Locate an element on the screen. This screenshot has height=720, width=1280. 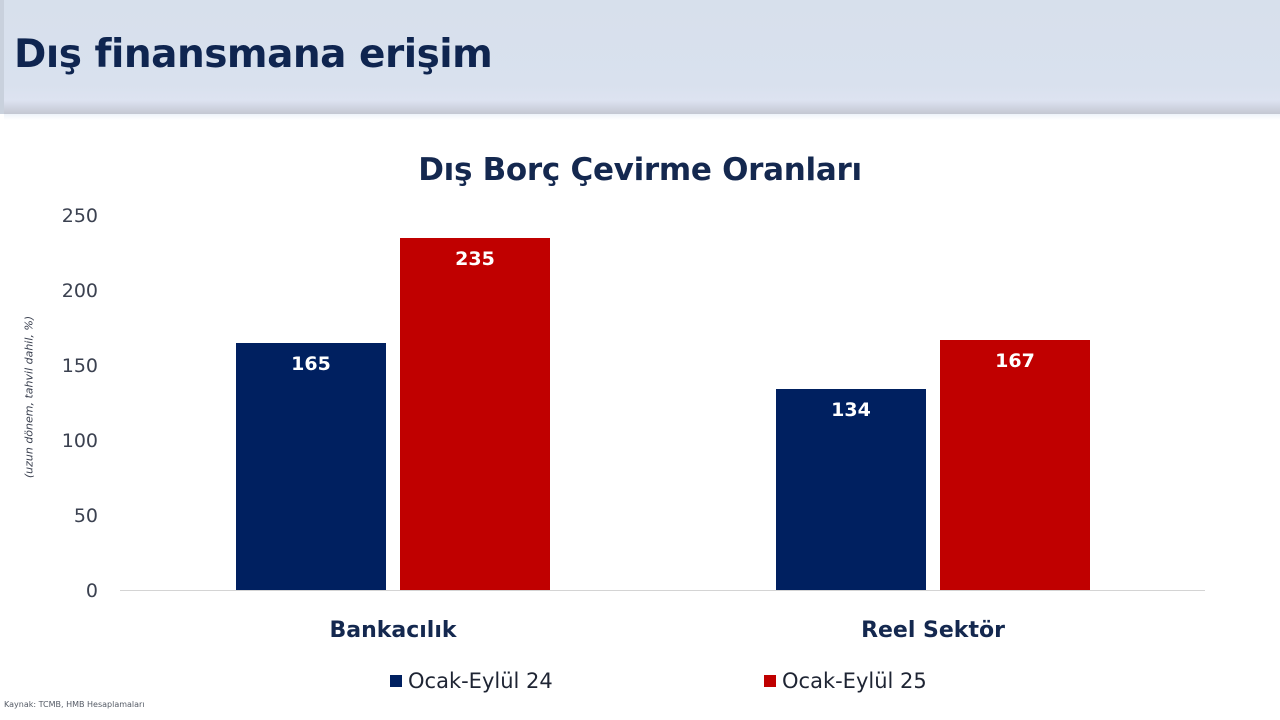
legend-item-2024: Ocak-Eylül 24 is located at coordinates (471, 681).